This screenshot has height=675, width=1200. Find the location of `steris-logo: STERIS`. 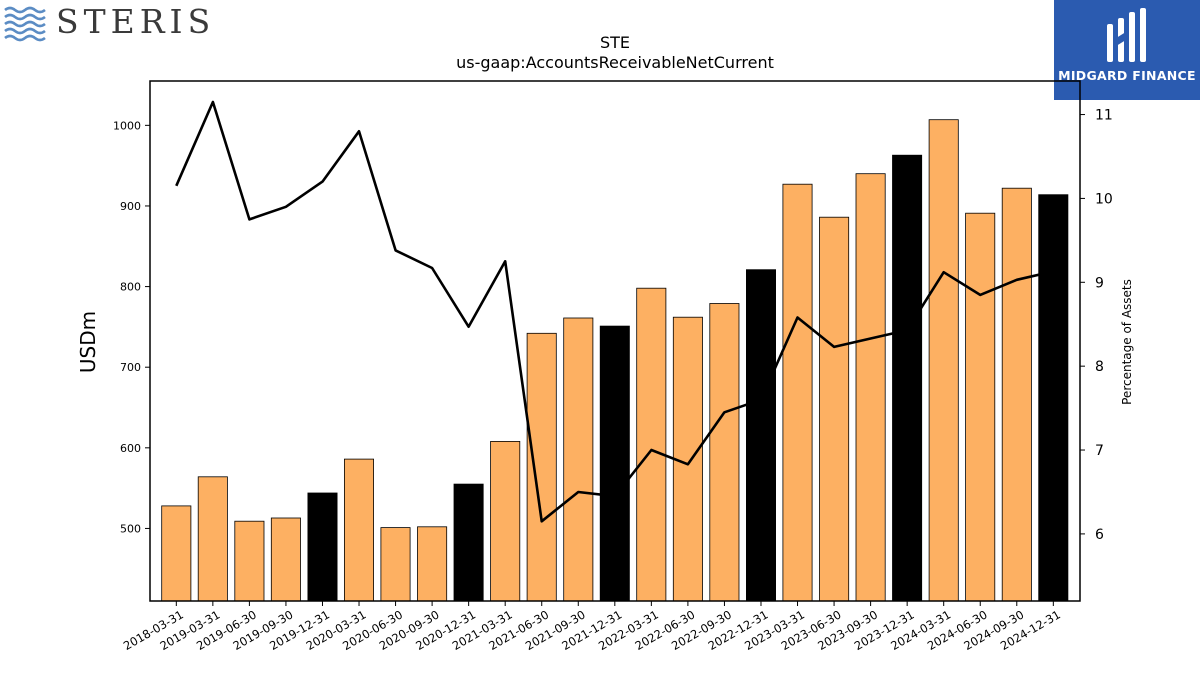

steris-logo: STERIS is located at coordinates (110, 23).